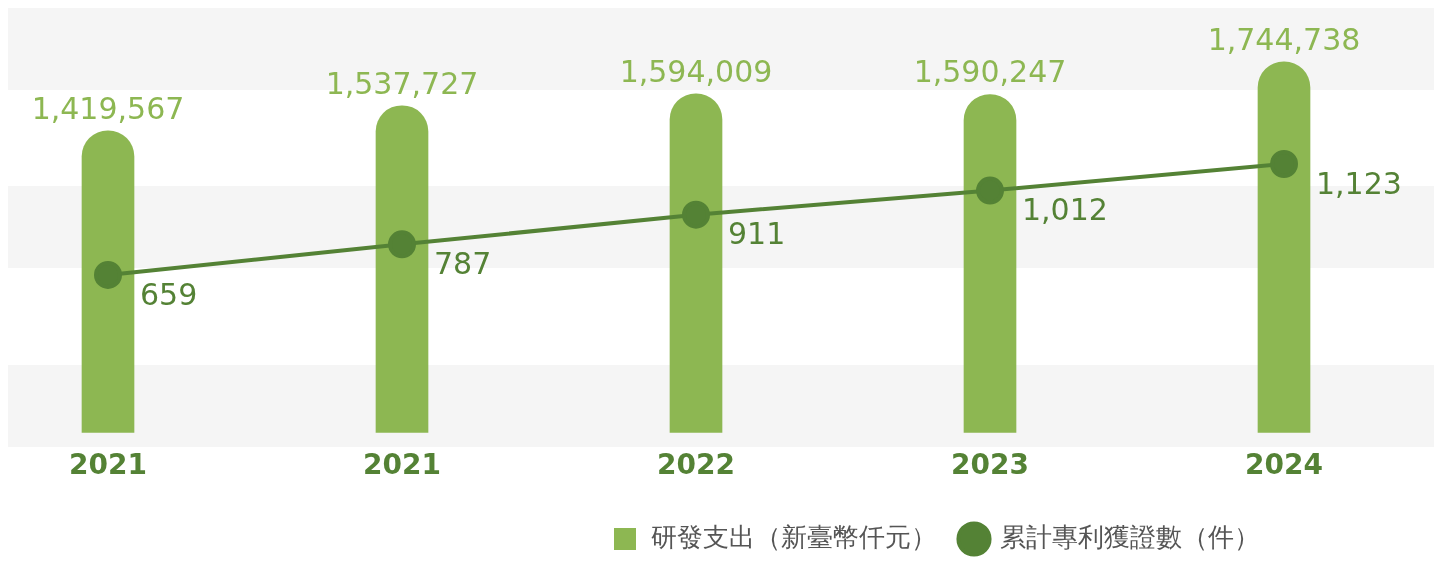 The width and height of the screenshot is (1442, 570). I want to click on x-tick-label: 2022, so click(696, 465).